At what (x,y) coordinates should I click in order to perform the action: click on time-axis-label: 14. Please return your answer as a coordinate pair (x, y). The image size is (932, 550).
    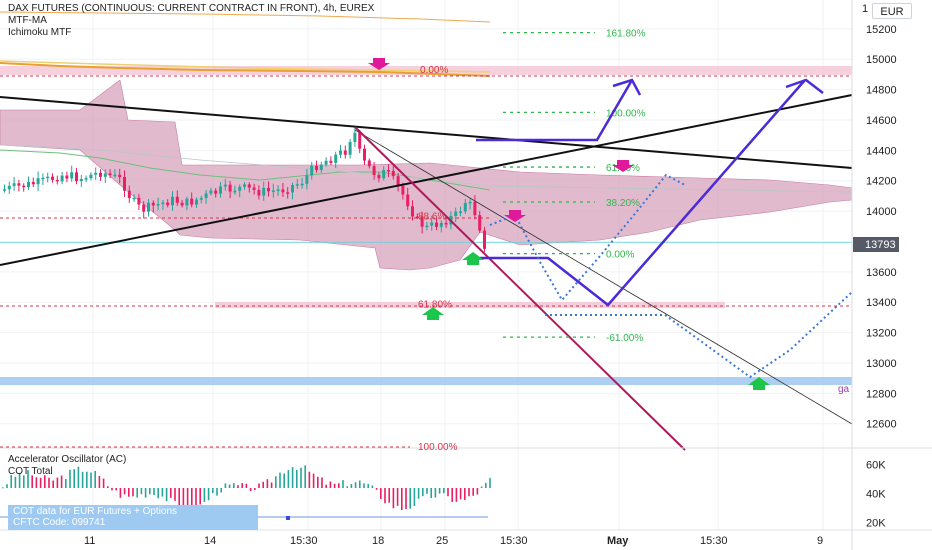
    Looking at the image, I should click on (210, 541).